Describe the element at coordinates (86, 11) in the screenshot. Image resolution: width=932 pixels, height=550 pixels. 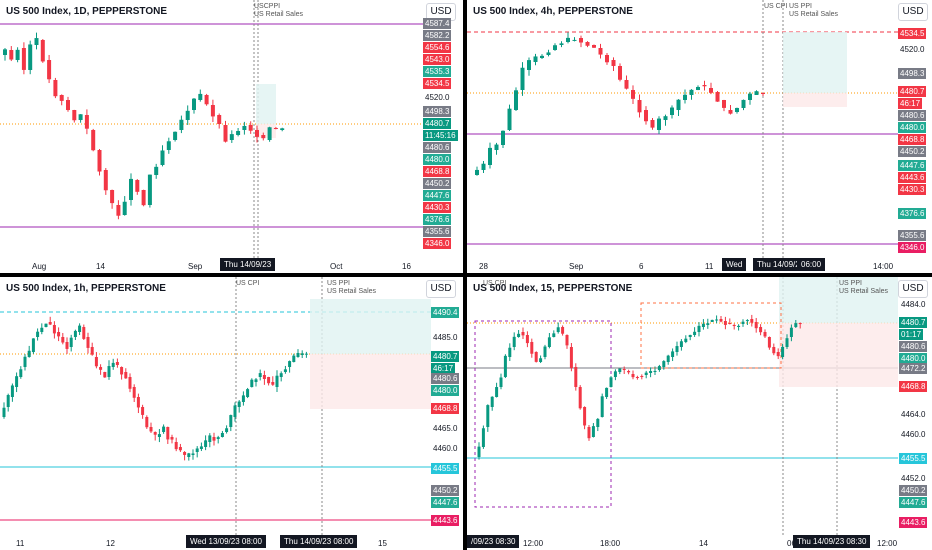
I see `chart-title: US 500 Index, 1D, PEPPERSTONE` at that location.